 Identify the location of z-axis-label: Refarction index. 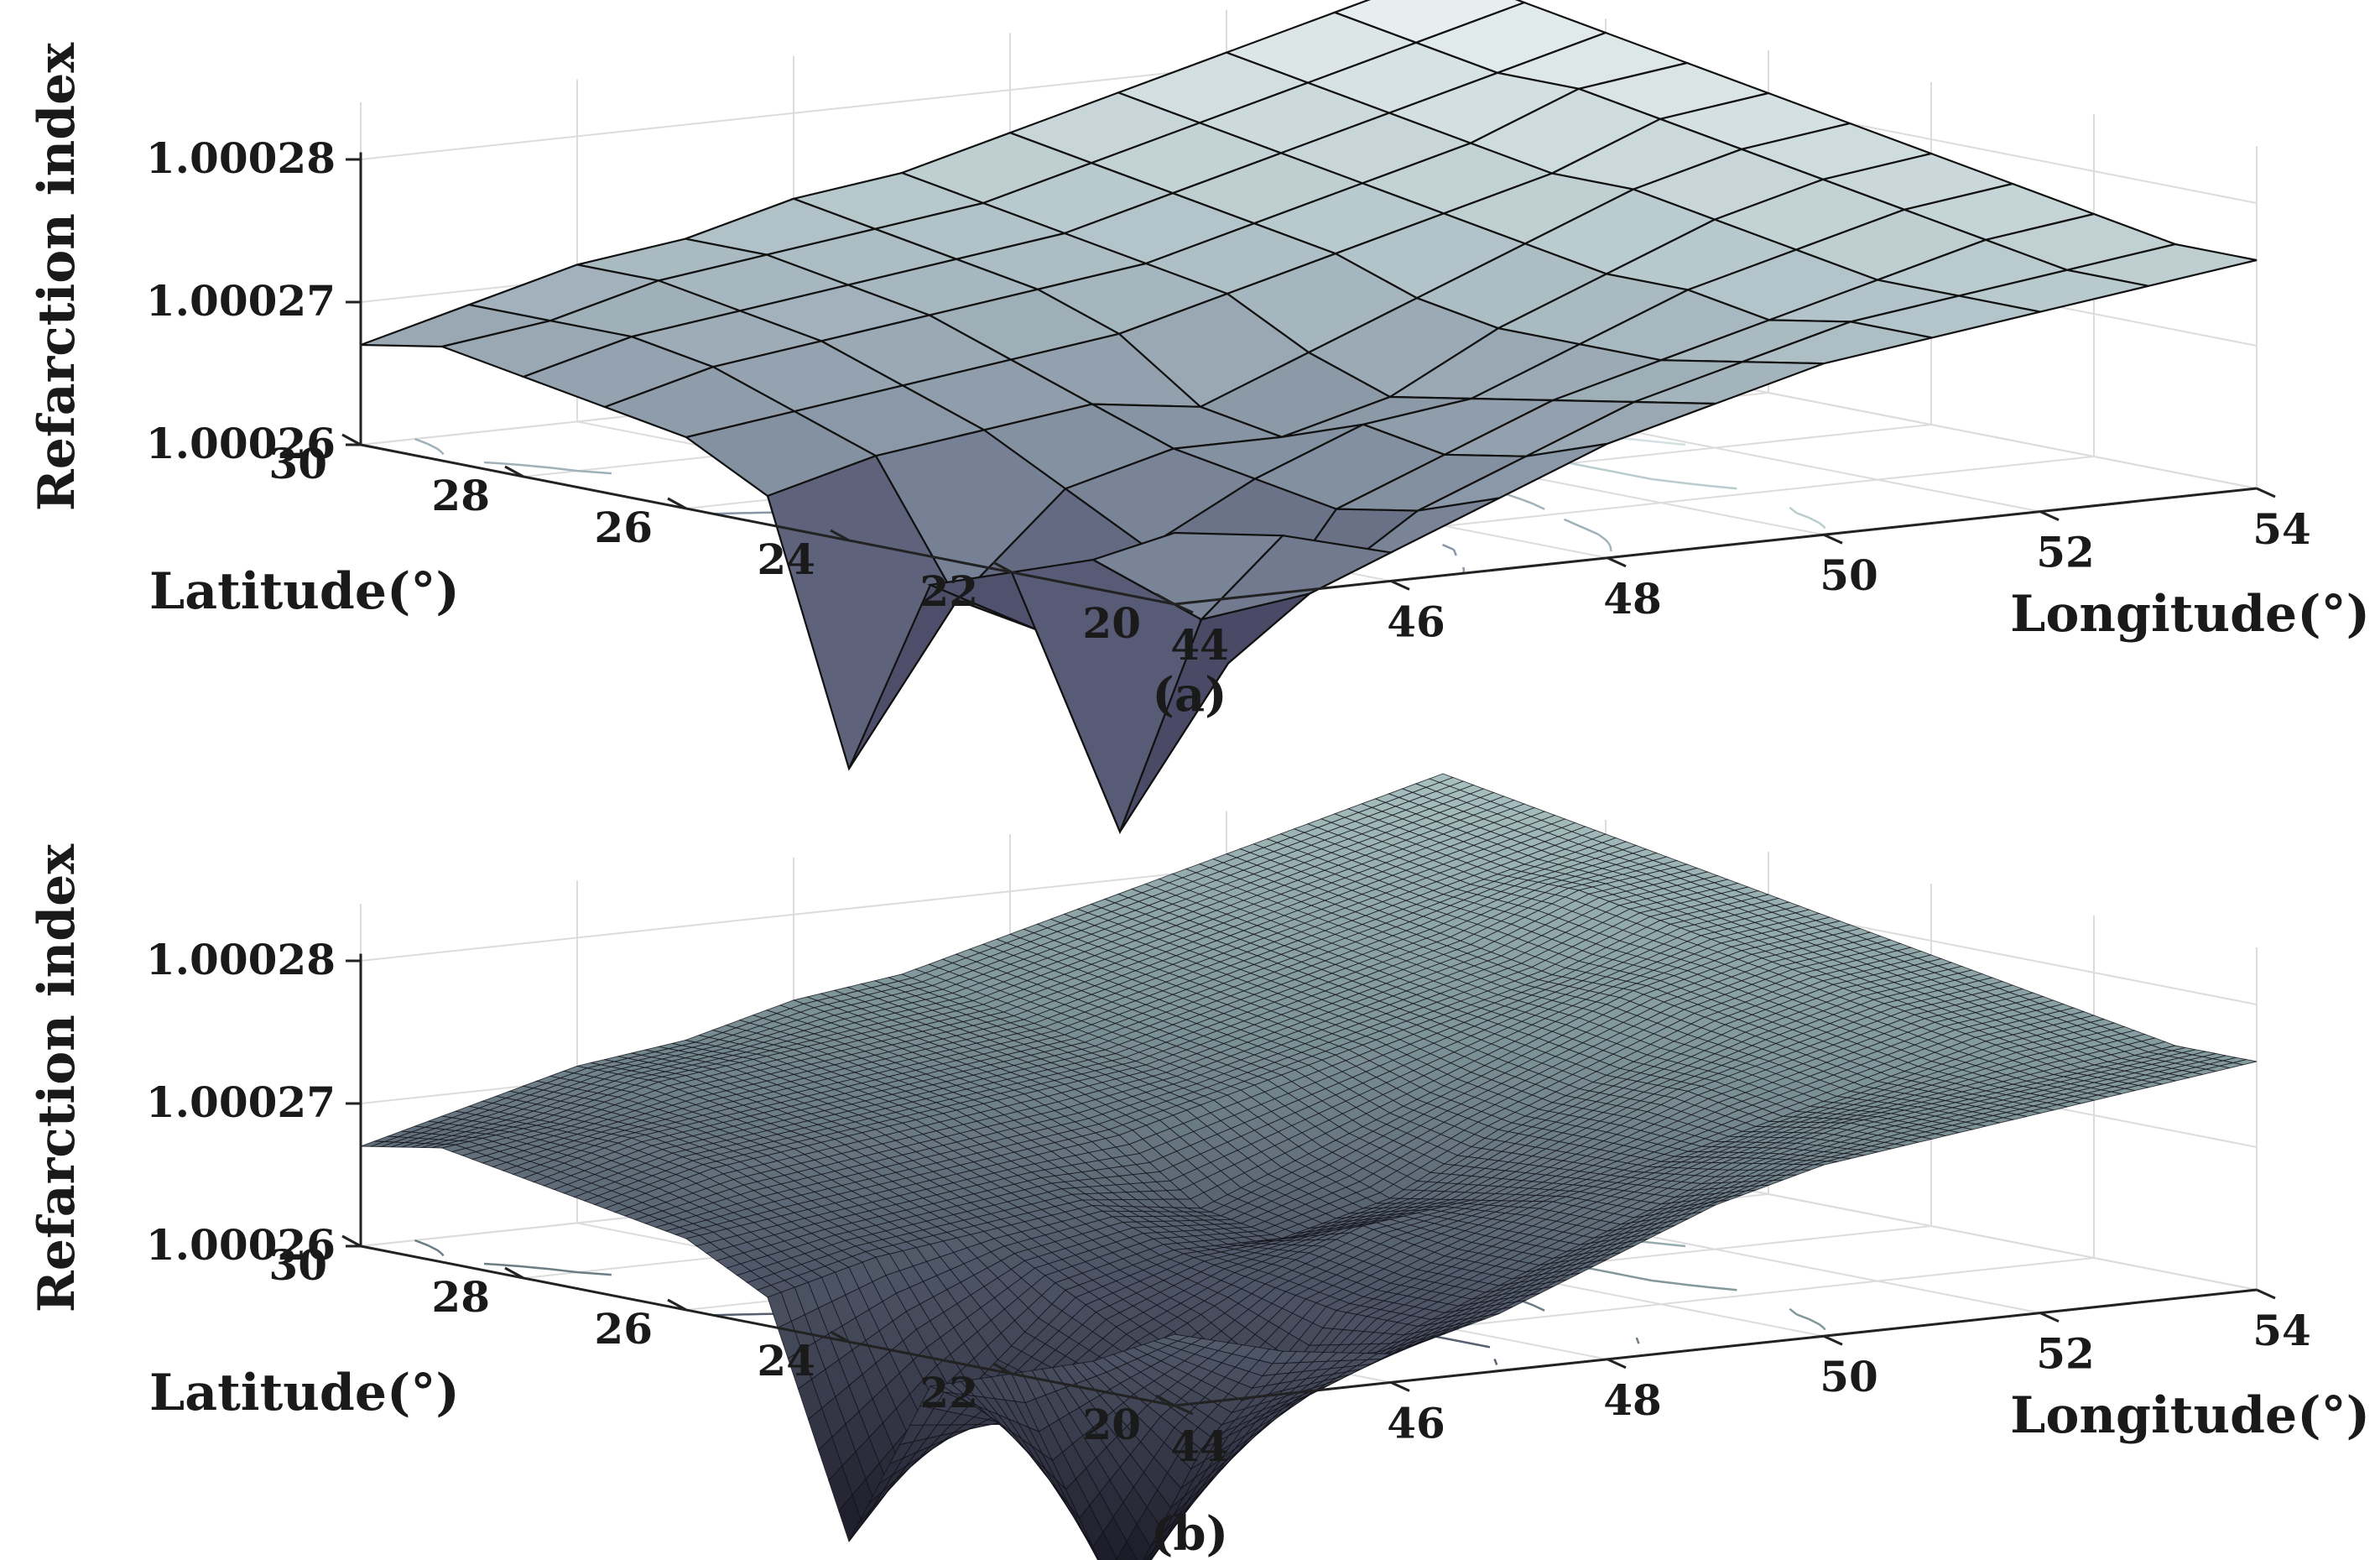
(57, 276).